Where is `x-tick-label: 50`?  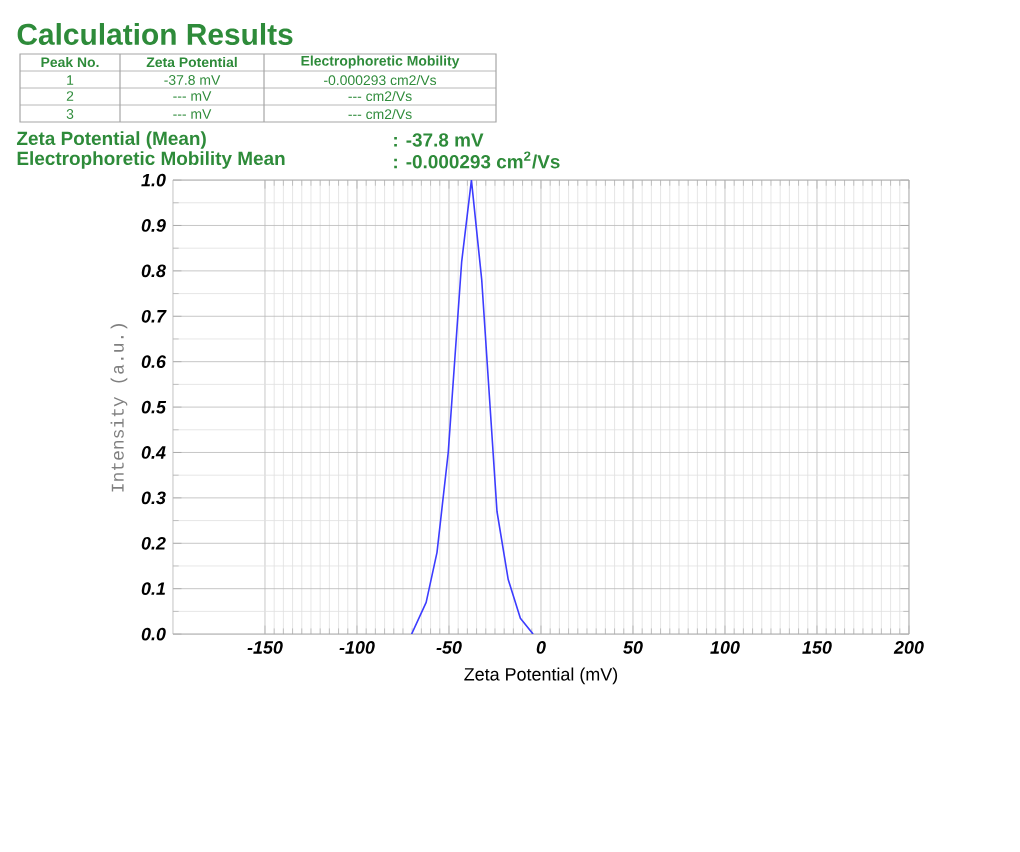 x-tick-label: 50 is located at coordinates (633, 647).